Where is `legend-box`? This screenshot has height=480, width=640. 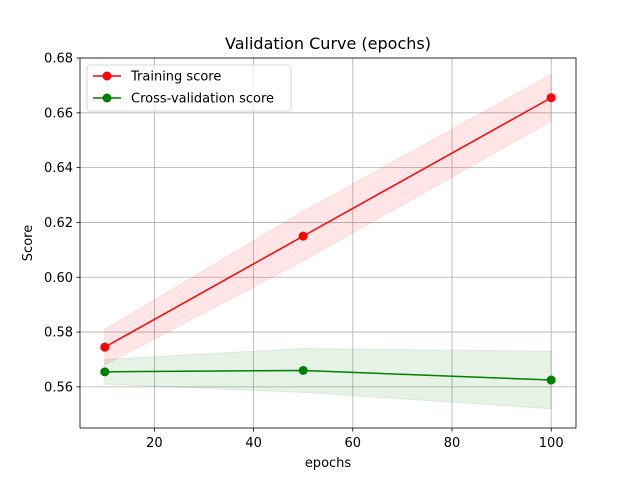
legend-box is located at coordinates (189, 88).